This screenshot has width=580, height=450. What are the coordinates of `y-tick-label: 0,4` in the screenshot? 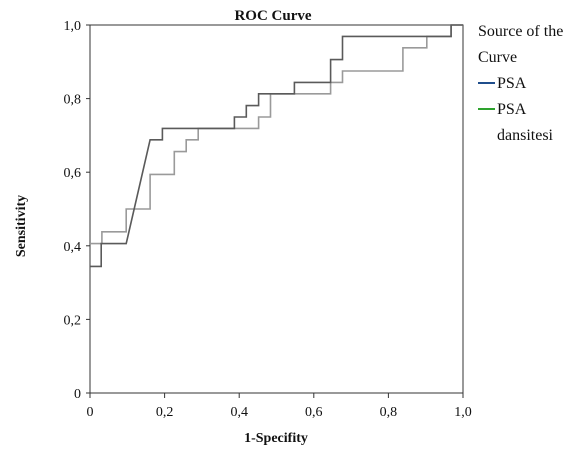 It's located at (73, 247).